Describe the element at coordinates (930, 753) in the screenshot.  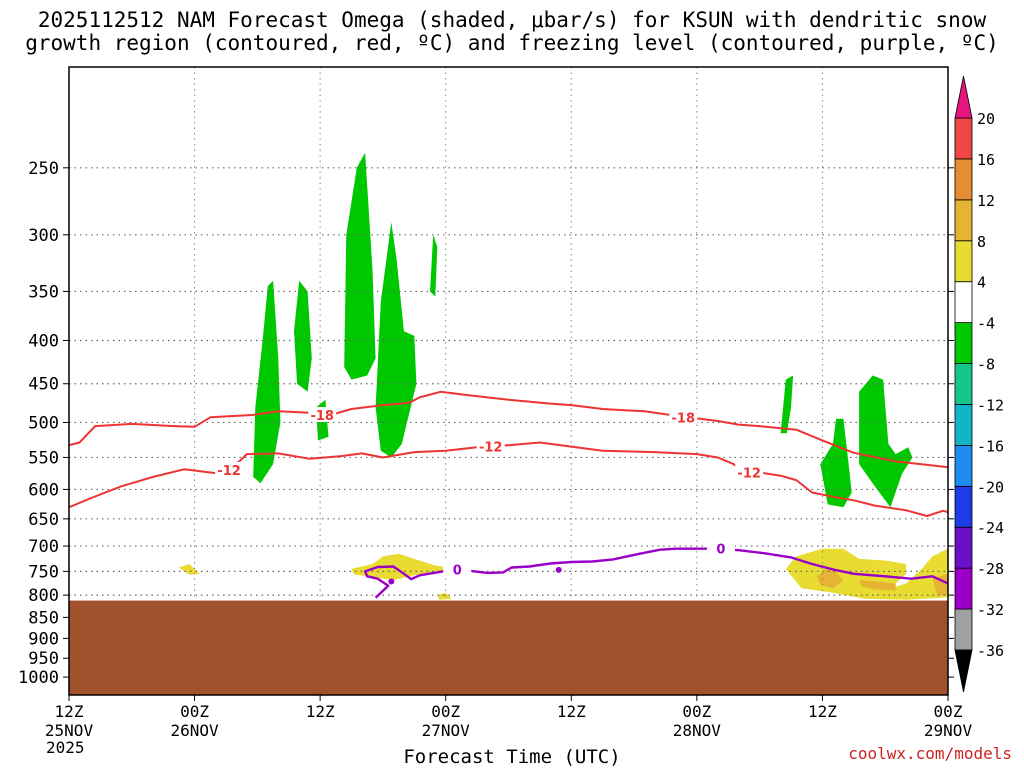
I see `source-credit: coolwx.com/models` at that location.